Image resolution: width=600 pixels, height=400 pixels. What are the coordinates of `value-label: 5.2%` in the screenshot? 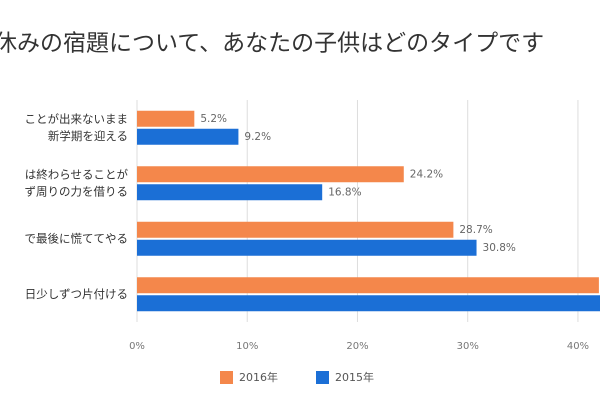 It's located at (213, 119).